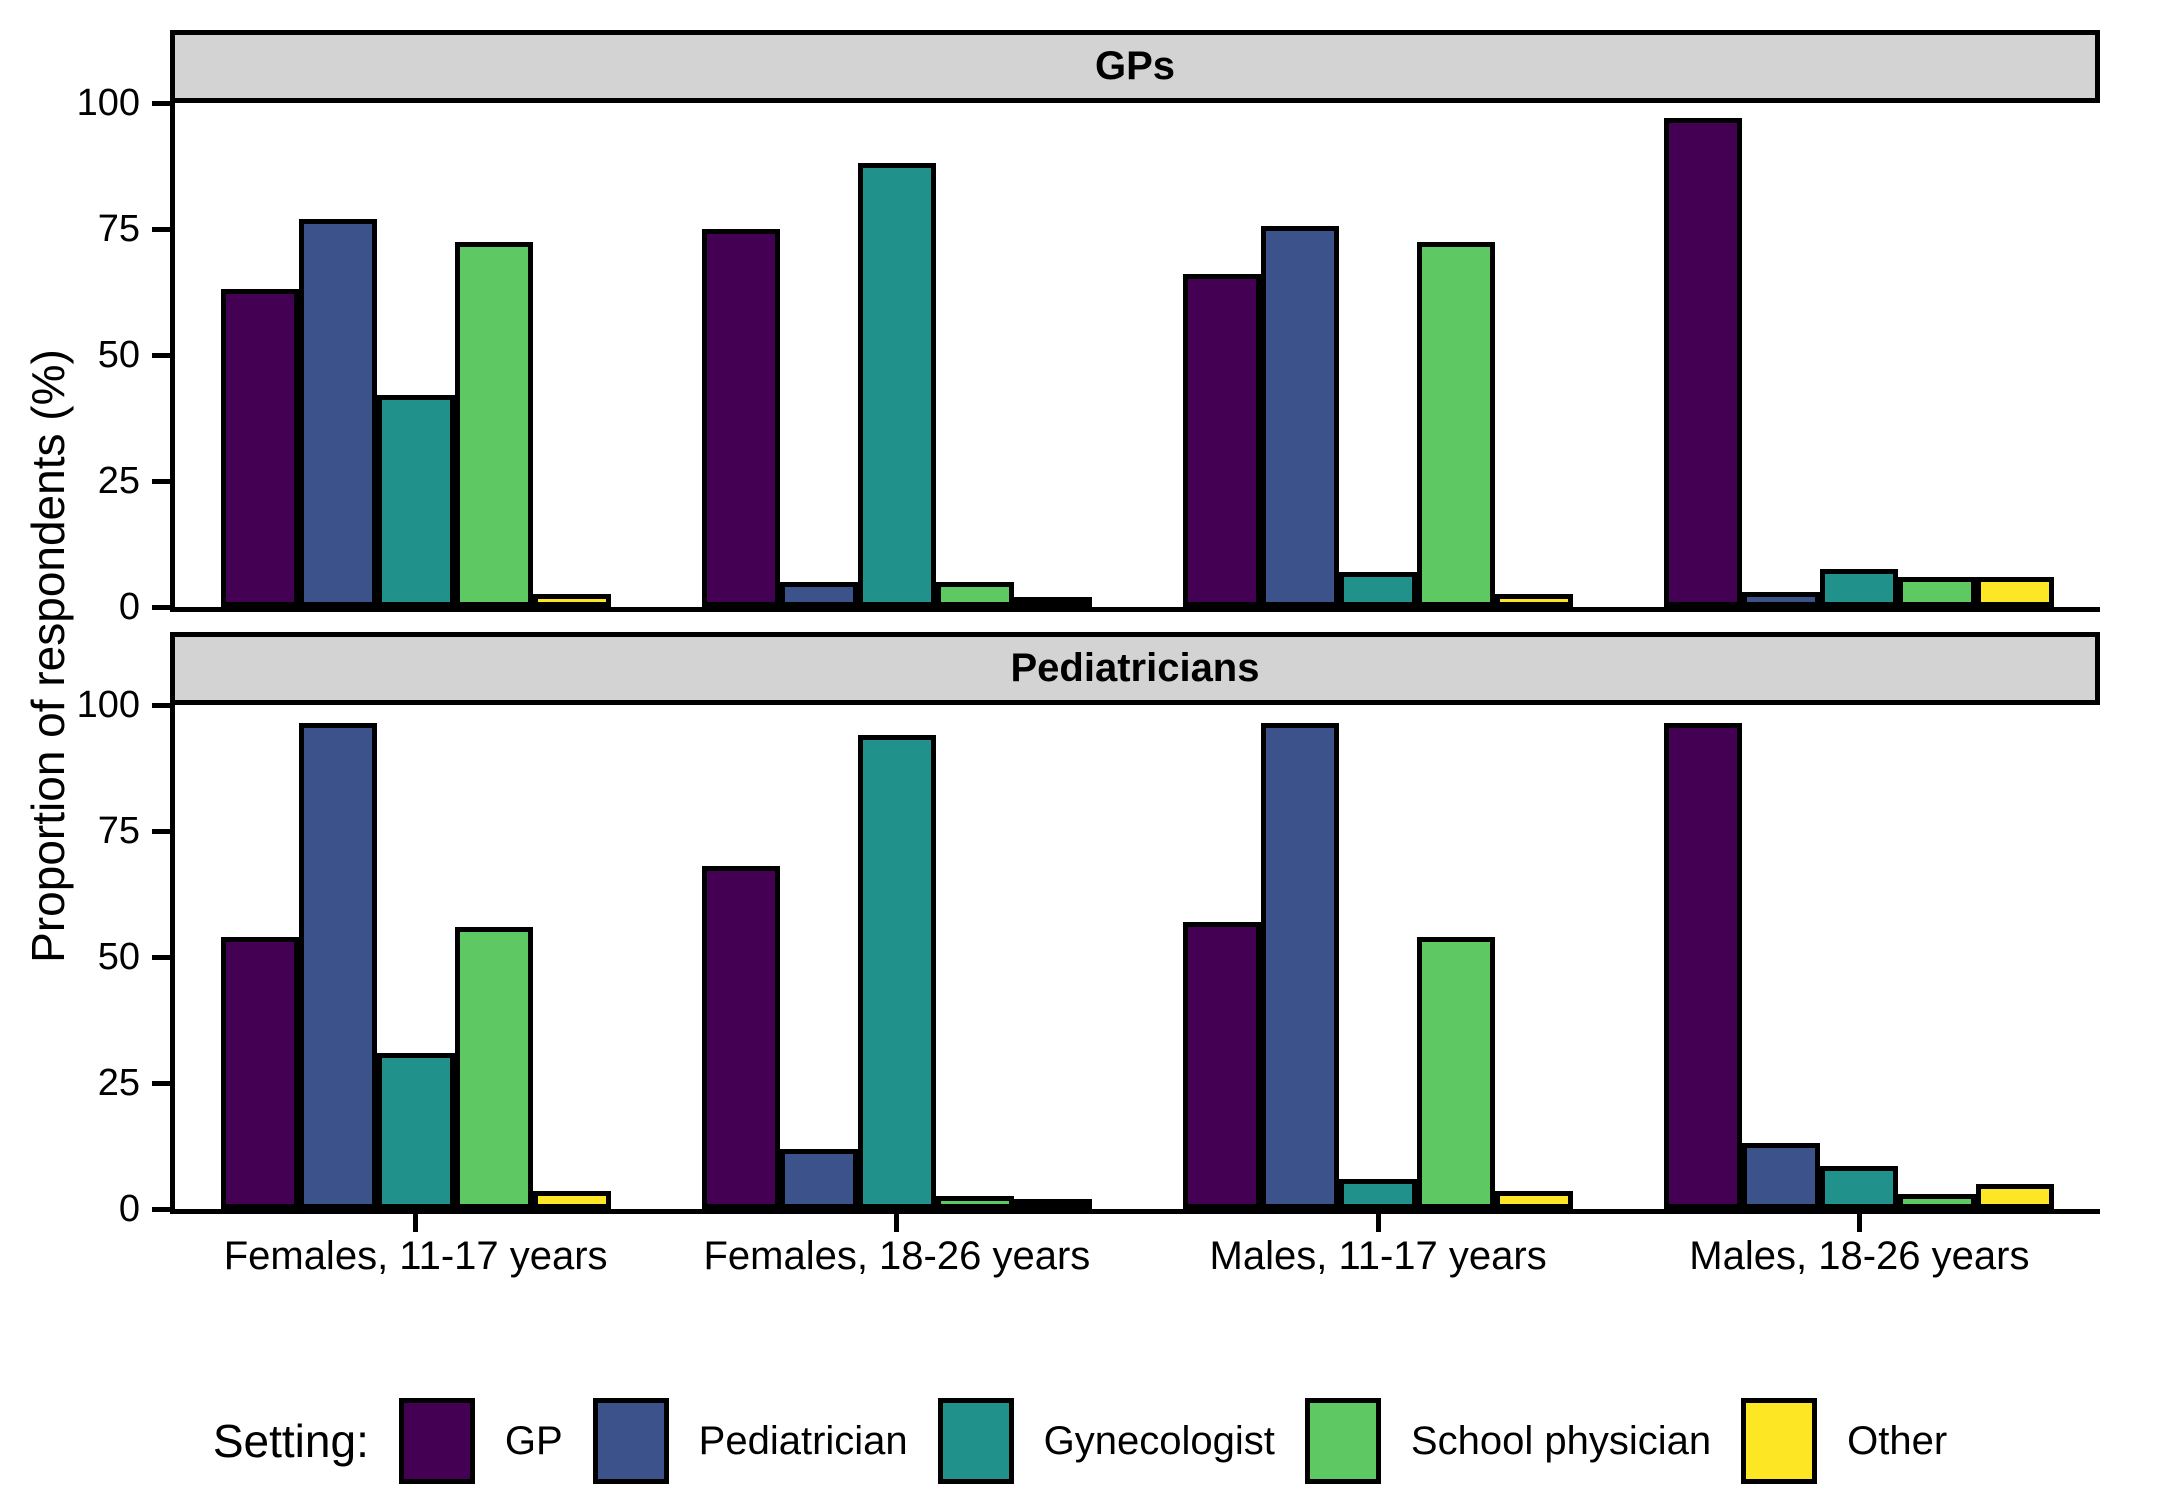  I want to click on bar-other-females-18-26-years, so click(1052, 1203).